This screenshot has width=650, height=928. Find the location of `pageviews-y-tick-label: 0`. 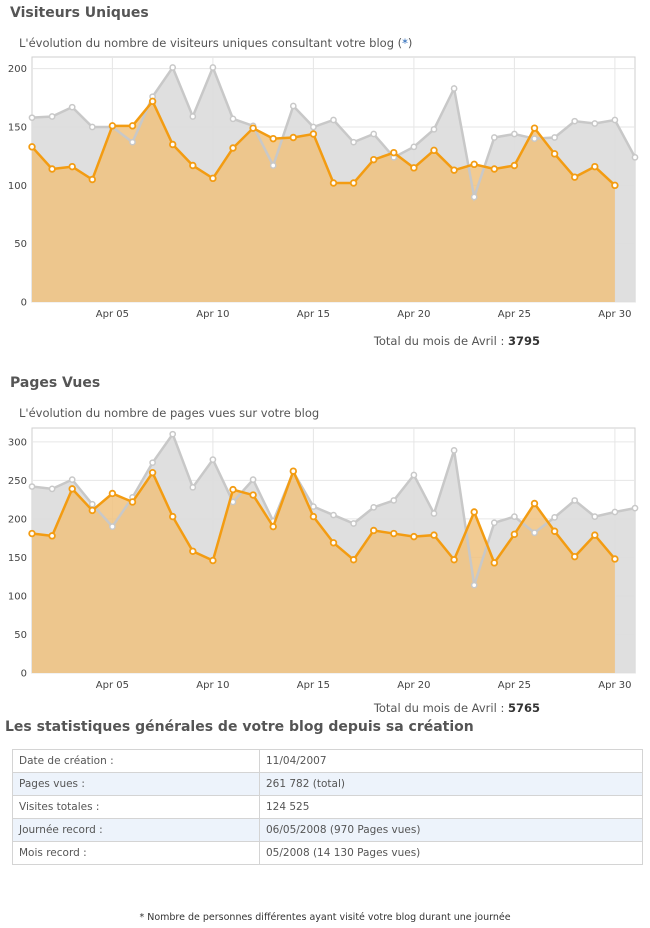

pageviews-y-tick-label: 0 is located at coordinates (24, 674).